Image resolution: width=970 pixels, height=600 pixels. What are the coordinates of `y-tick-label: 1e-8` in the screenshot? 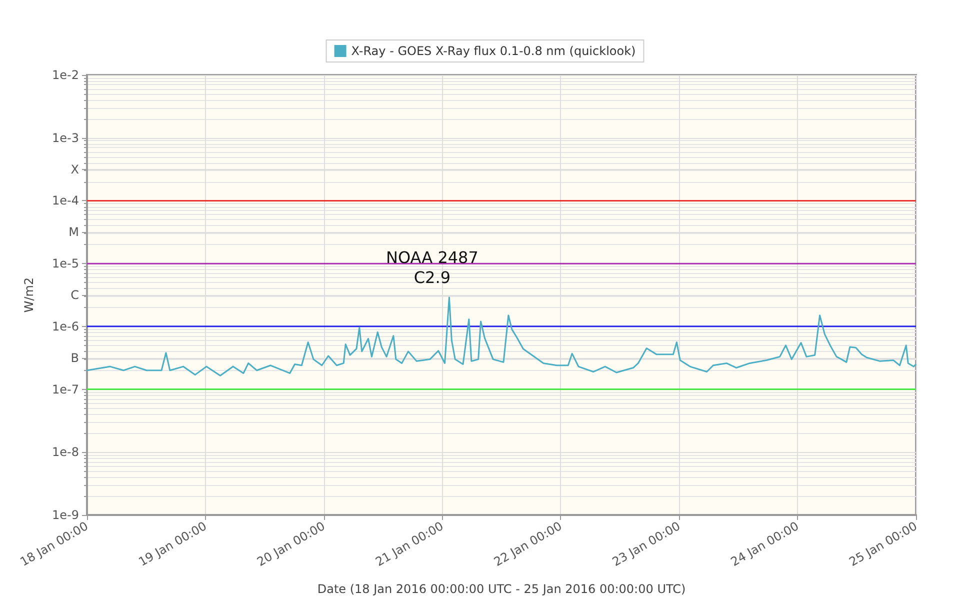 It's located at (65, 452).